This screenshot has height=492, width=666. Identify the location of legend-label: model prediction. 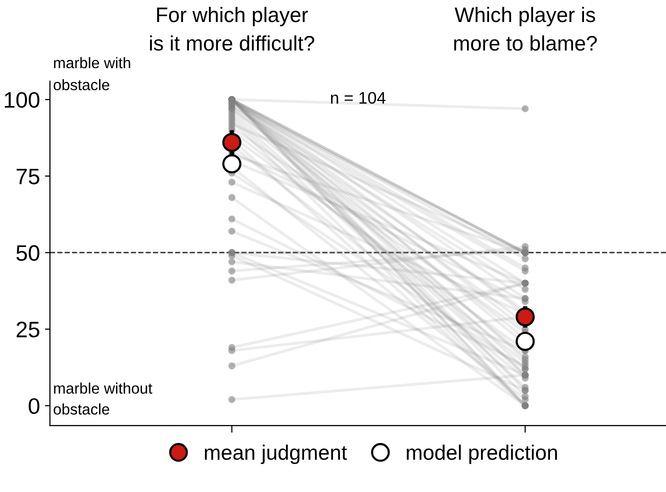
(481, 454).